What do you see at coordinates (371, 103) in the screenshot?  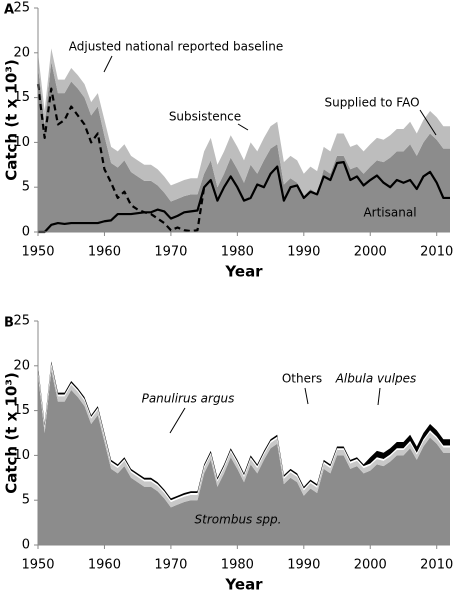 I see `series-label: Supplied to FAO` at bounding box center [371, 103].